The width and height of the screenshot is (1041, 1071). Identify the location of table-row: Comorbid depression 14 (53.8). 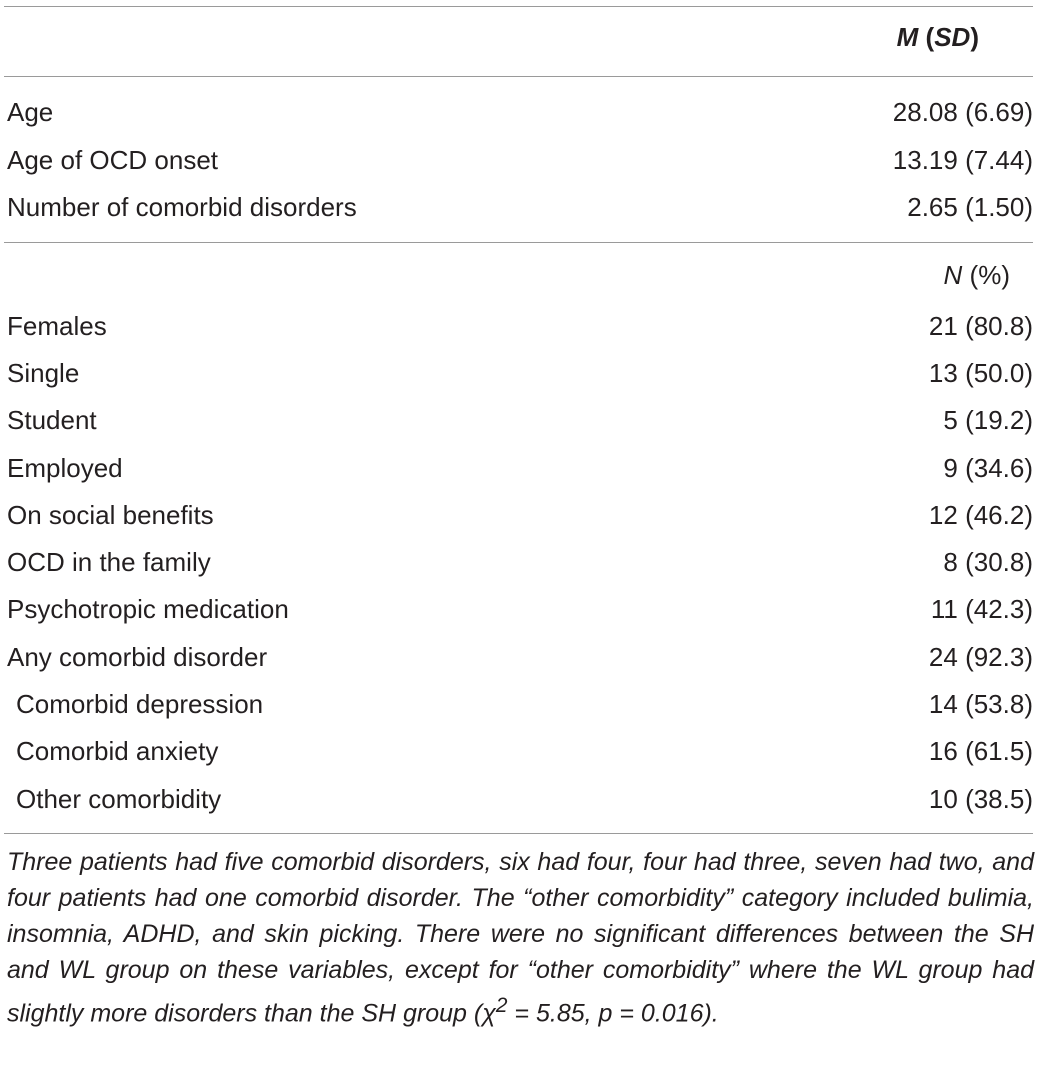
(520, 704).